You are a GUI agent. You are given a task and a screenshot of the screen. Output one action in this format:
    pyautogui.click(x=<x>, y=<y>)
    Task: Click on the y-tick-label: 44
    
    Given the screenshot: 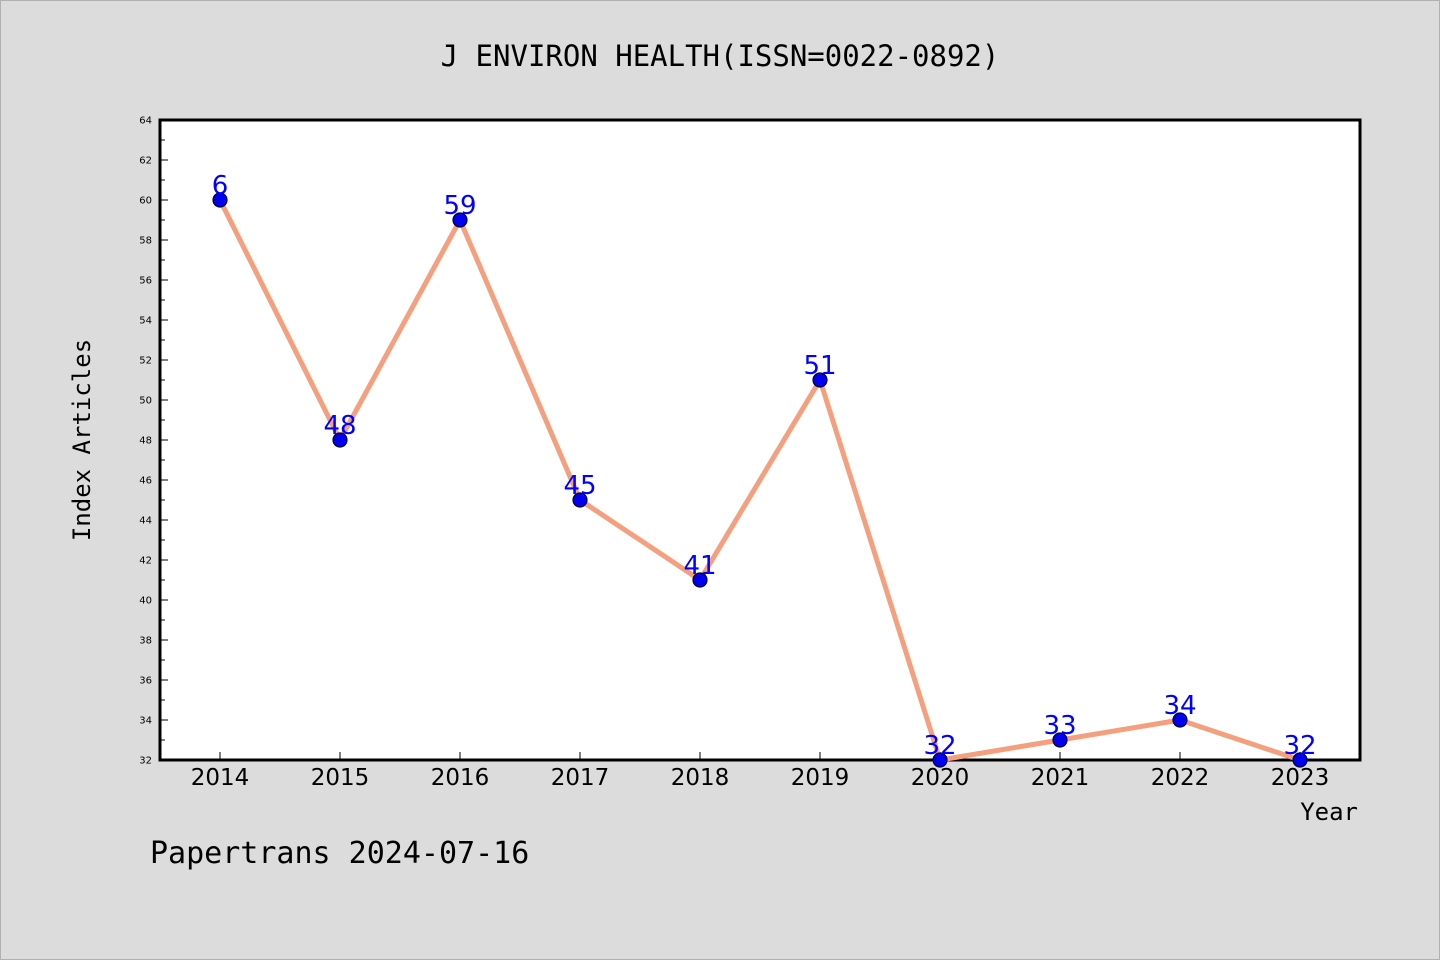 What is the action you would take?
    pyautogui.click(x=145, y=521)
    